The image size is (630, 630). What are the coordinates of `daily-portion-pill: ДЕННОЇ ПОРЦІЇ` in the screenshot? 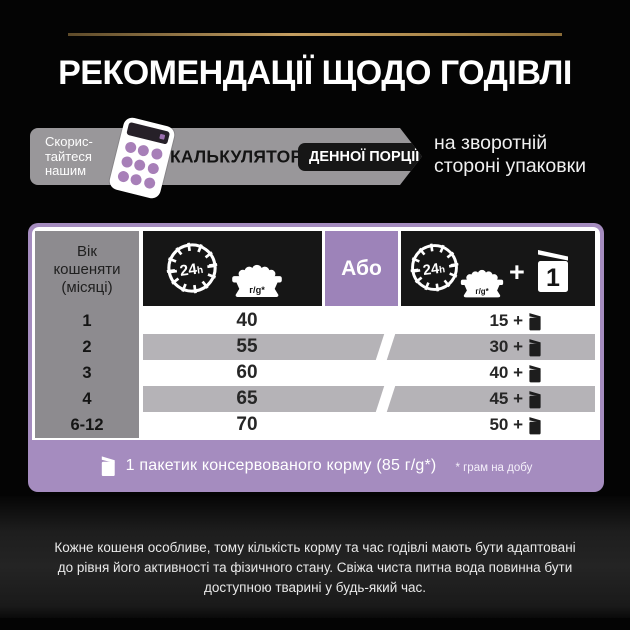 It's located at (364, 157).